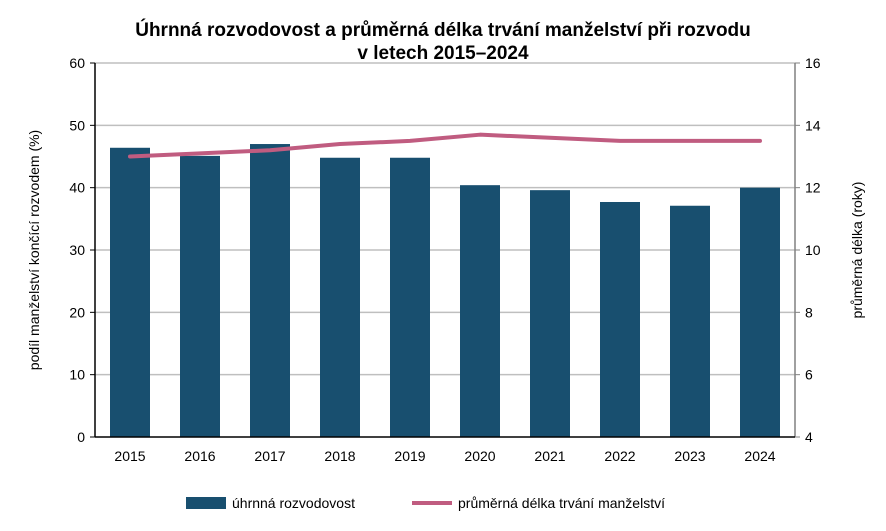  Describe the element at coordinates (293, 503) in the screenshot. I see `legend-bar-label: úhrnná rozvodovost` at that location.